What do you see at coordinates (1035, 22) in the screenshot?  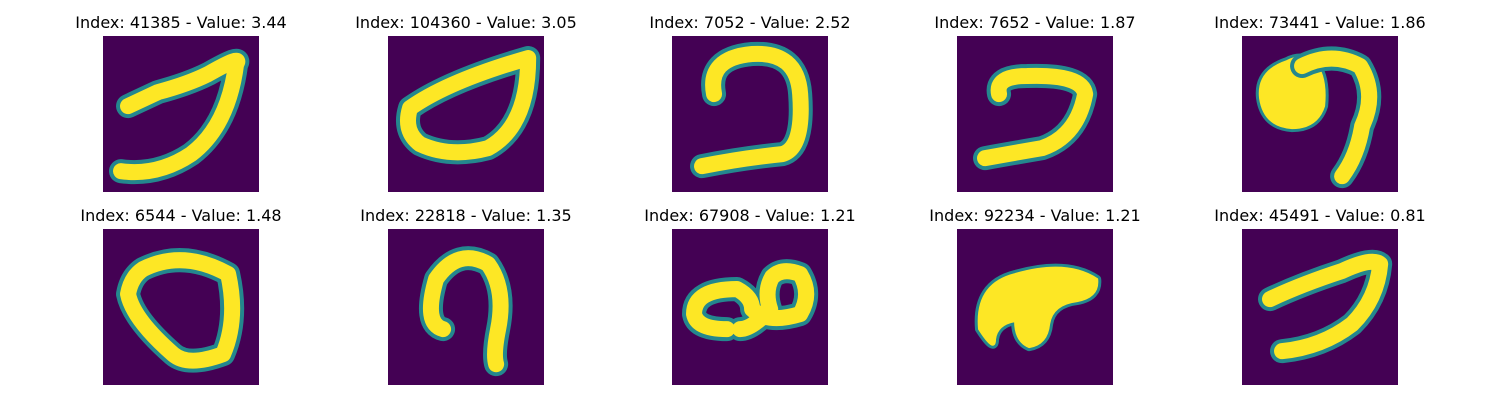 I see `panel-title: Index: 7652 - Value: 1.87` at bounding box center [1035, 22].